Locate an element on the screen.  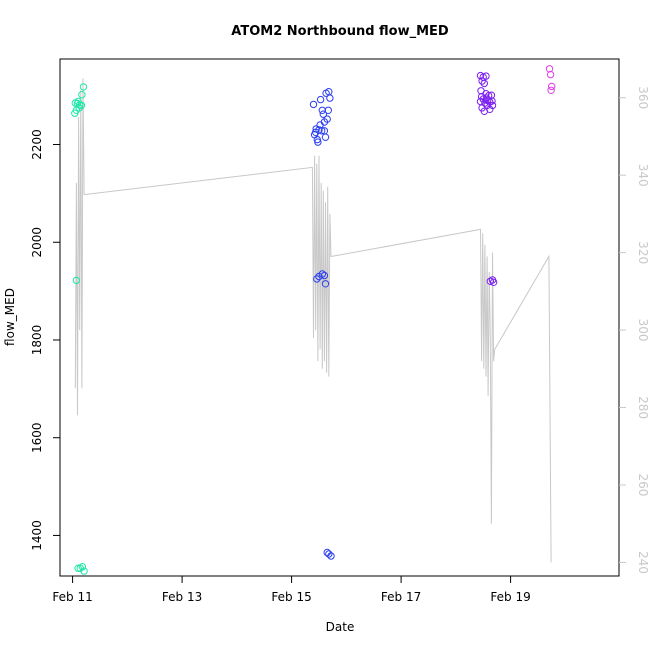
y2-tick-label: 240 is located at coordinates (643, 562).